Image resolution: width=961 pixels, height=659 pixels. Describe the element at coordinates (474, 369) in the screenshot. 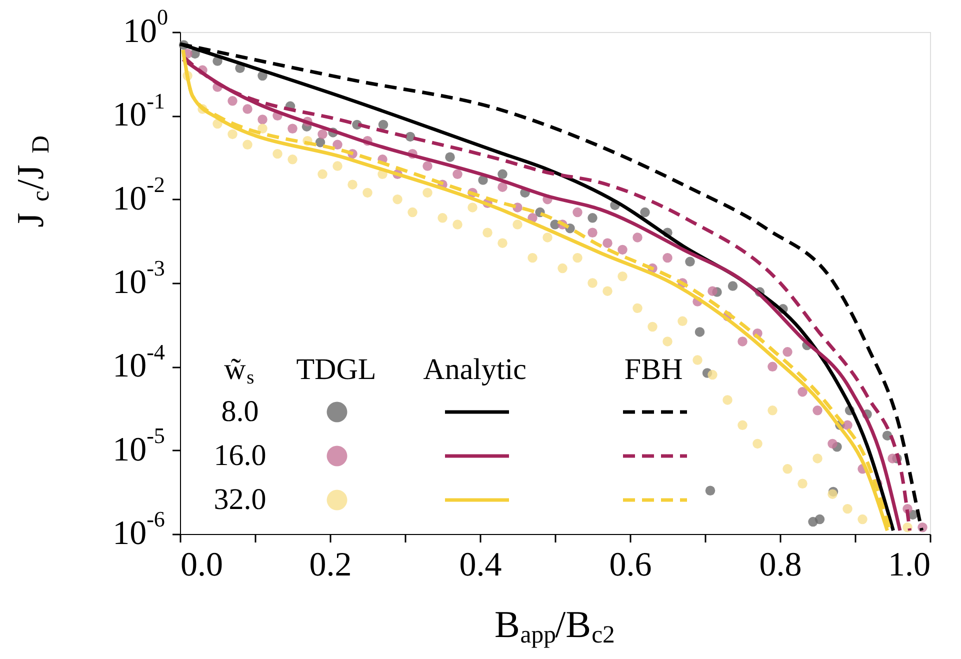

I see `annotation: Analytic` at that location.